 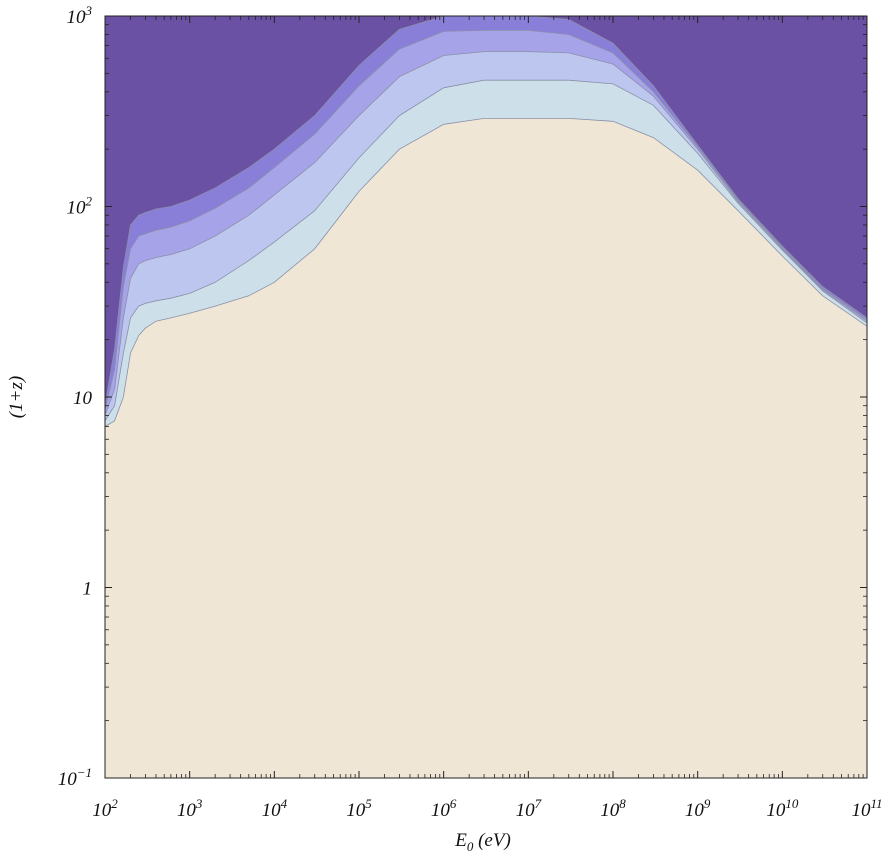 I want to click on x-tick-label: 10⁷, so click(x=529, y=808).